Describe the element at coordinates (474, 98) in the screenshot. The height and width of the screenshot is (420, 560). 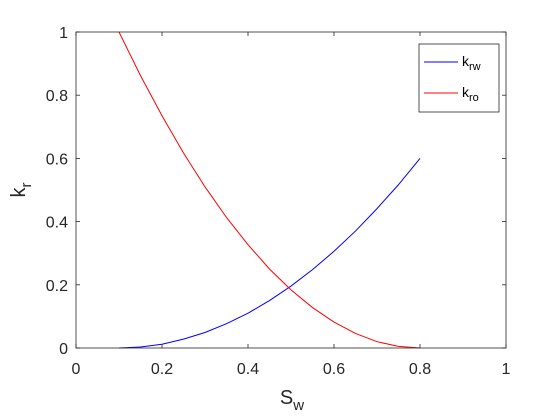
I see `legend-label-kro-sub: ro` at that location.